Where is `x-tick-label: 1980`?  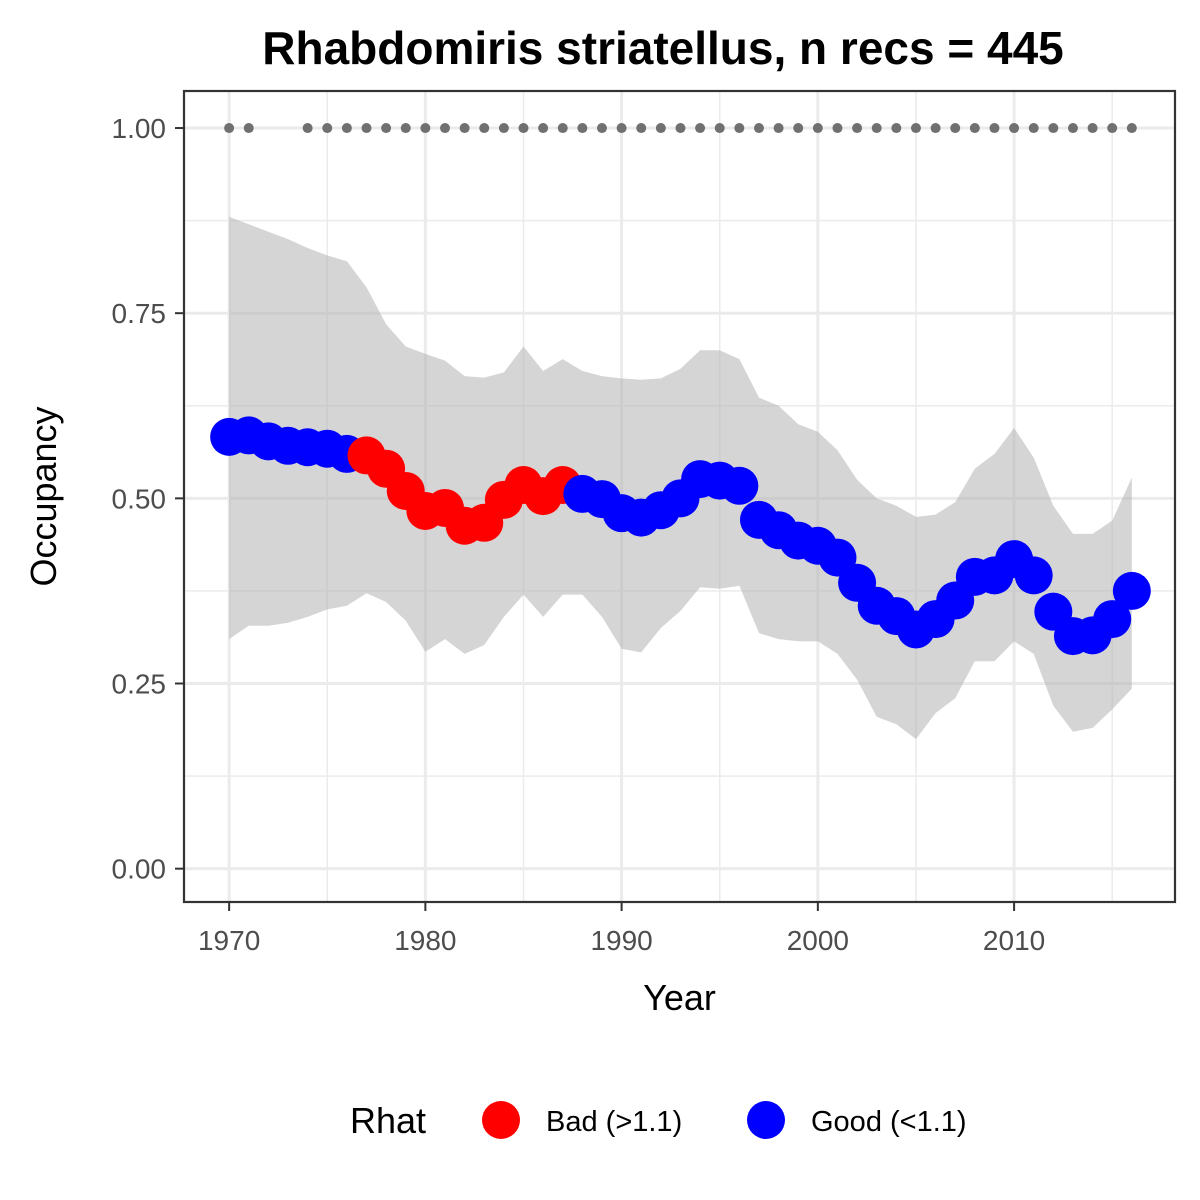
x-tick-label: 1980 is located at coordinates (425, 940).